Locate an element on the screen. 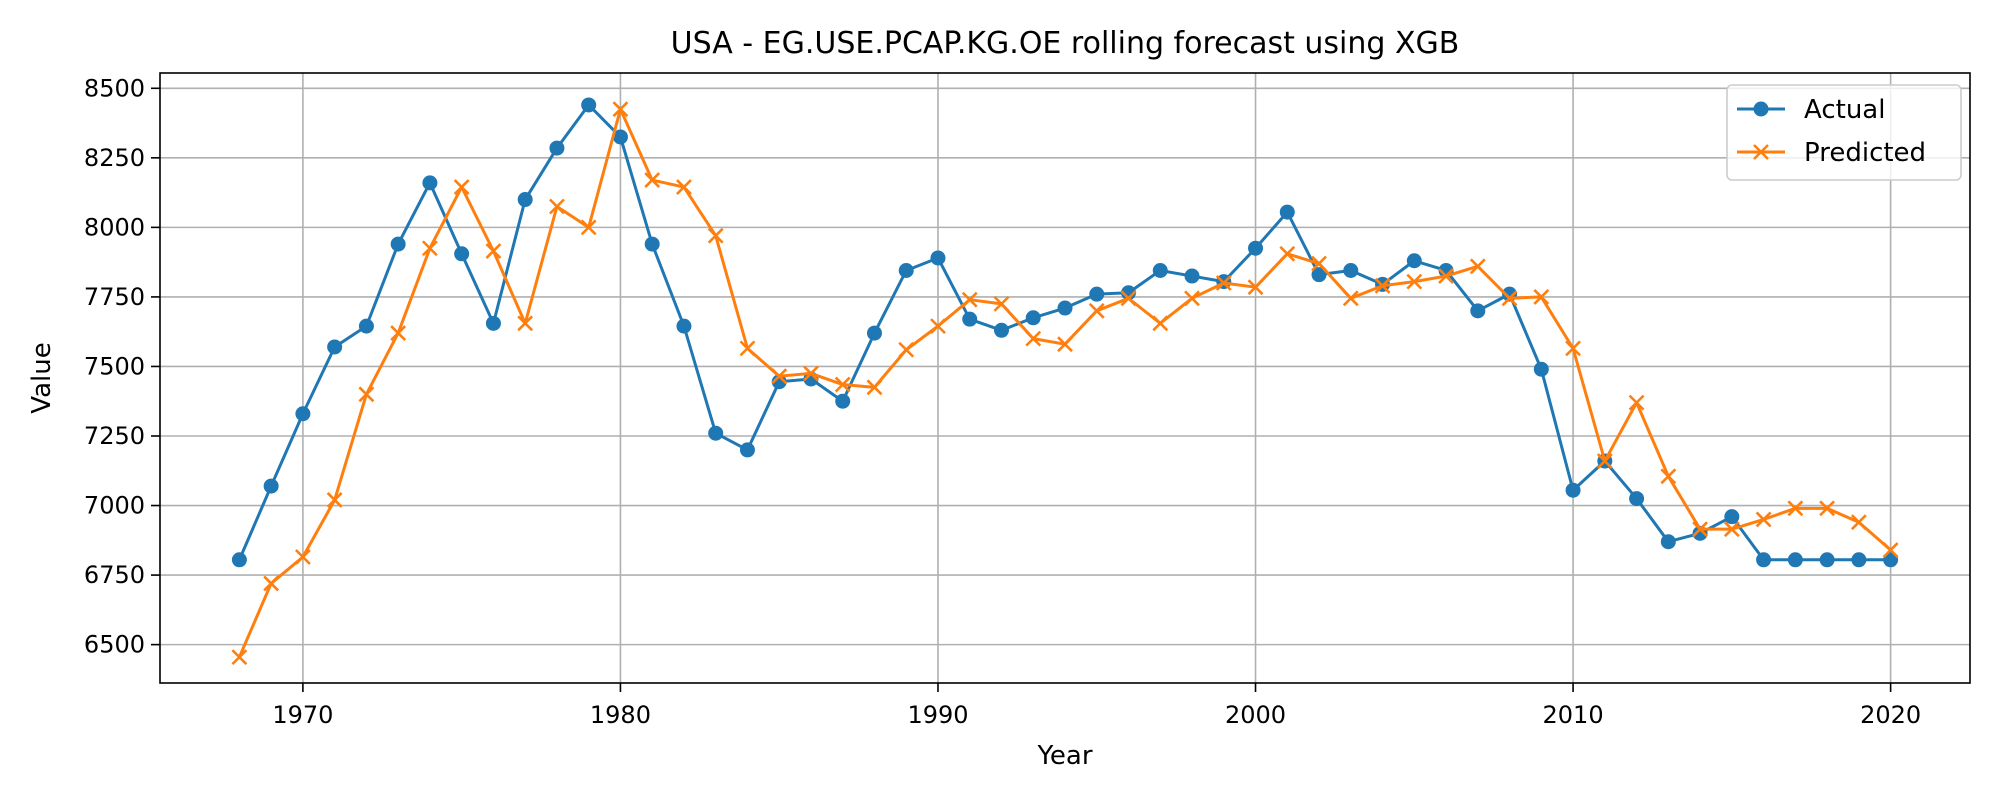 Image resolution: width=2000 pixels, height=800 pixels. x-tick-label: 1990 is located at coordinates (937, 715).